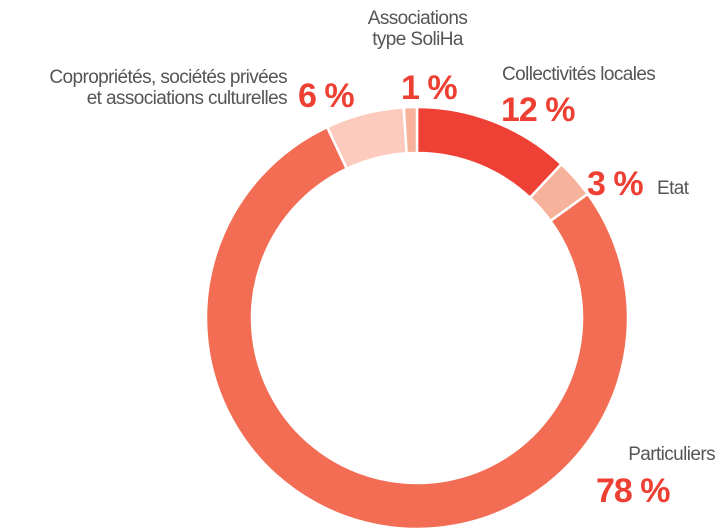 The width and height of the screenshot is (717, 528). I want to click on segment-label: Associations type SoliHa, so click(417, 29).